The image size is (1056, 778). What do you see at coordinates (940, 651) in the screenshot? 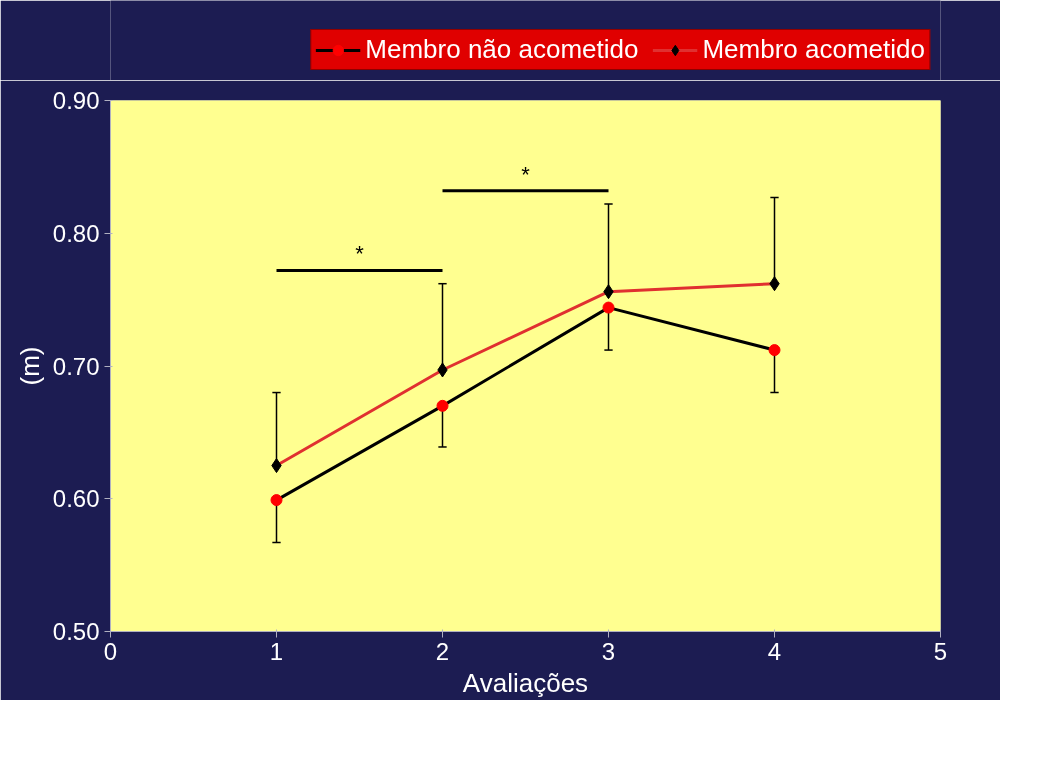
I see `x-tick-label: 5` at bounding box center [940, 651].